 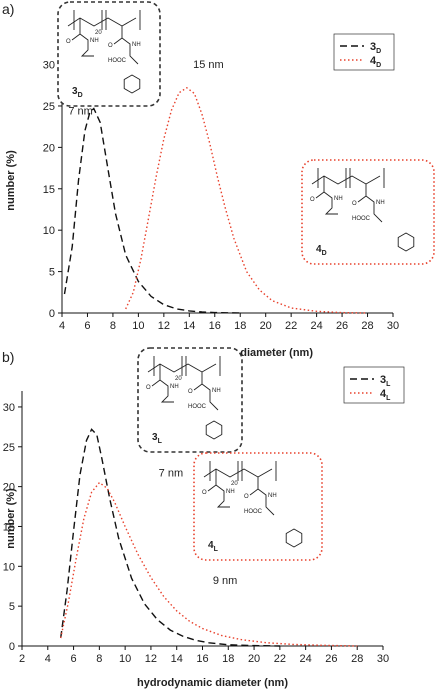 What do you see at coordinates (385, 381) in the screenshot?
I see `legend-label: 3L` at bounding box center [385, 381].